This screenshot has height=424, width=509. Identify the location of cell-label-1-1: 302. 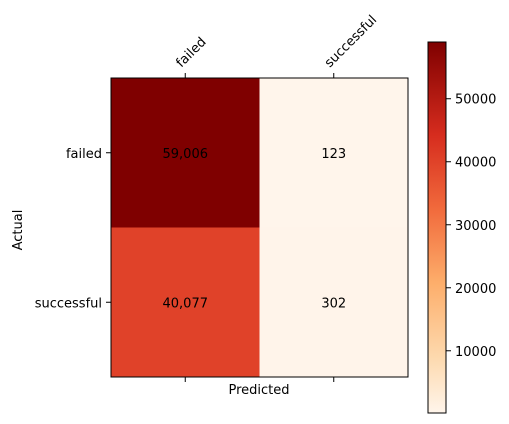
(333, 303).